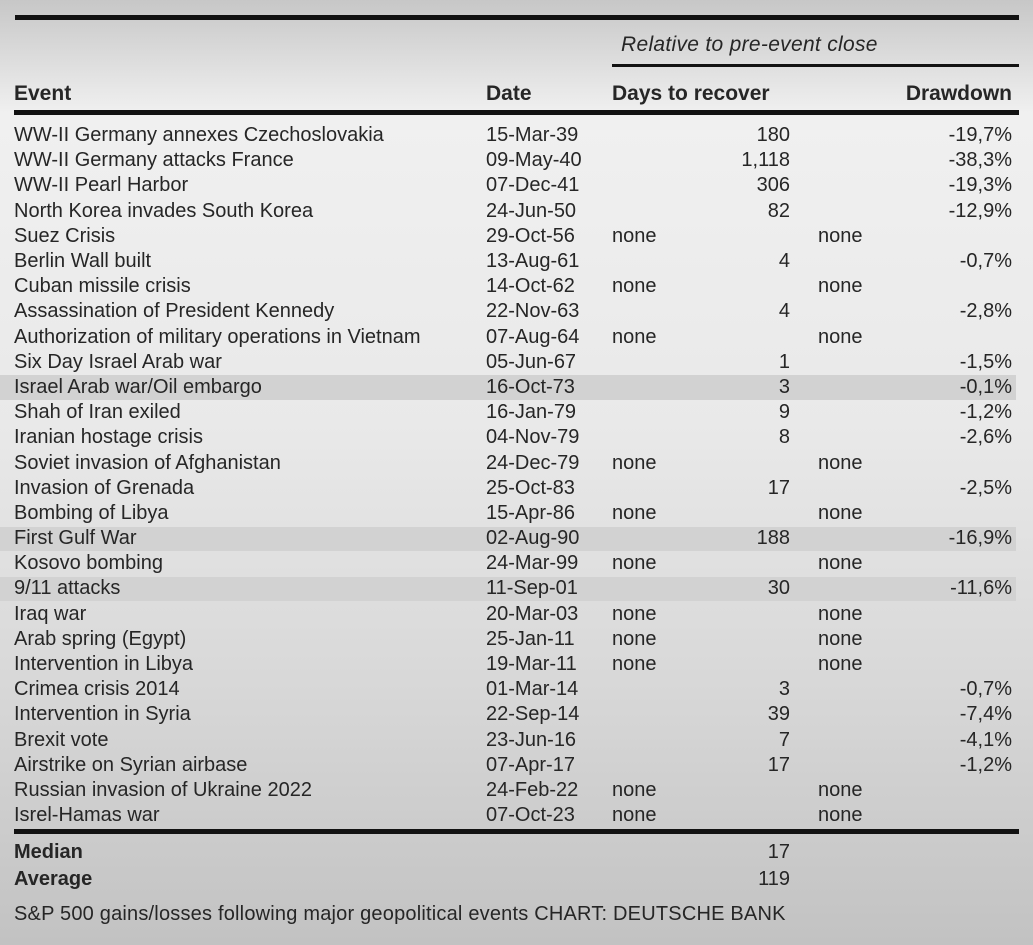  What do you see at coordinates (516, 879) in the screenshot?
I see `average-row: Average 119` at bounding box center [516, 879].